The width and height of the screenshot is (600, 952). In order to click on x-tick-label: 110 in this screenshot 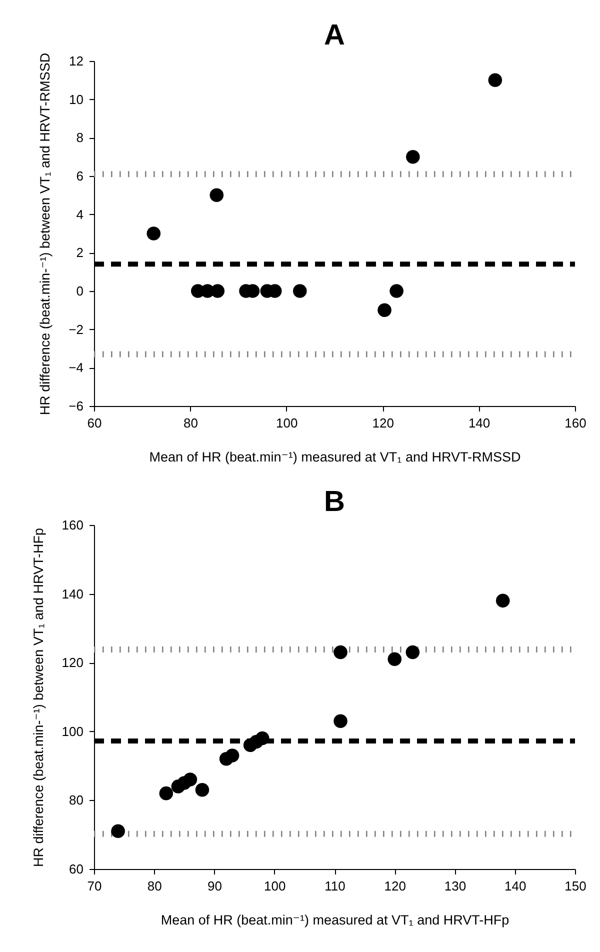, I will do `click(335, 886)`.